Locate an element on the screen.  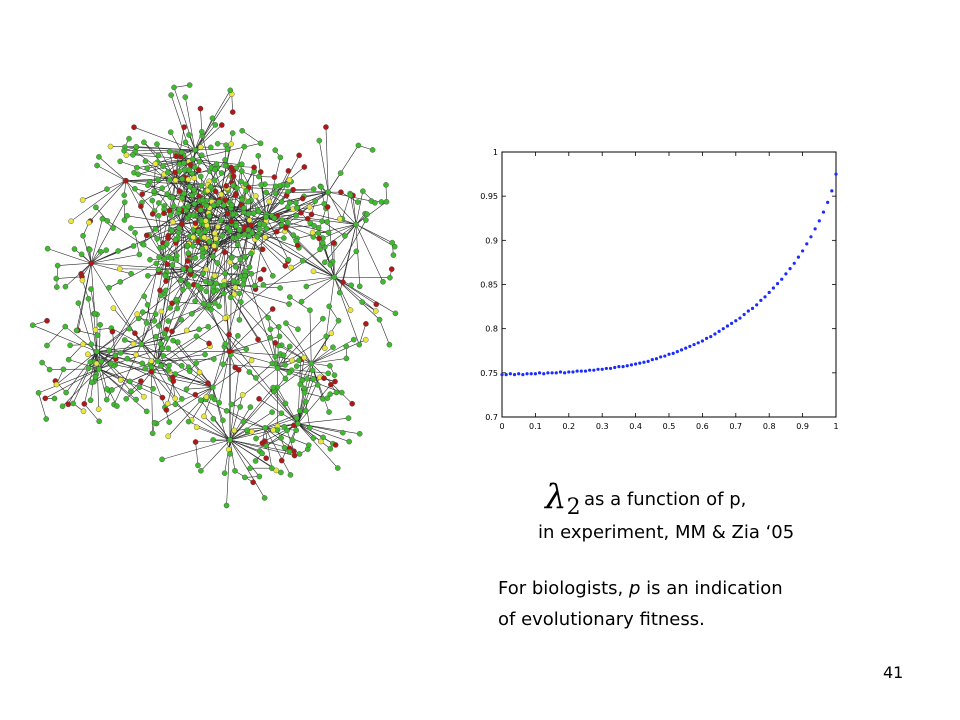
x-tick-label: 0.6 is located at coordinates (702, 426).